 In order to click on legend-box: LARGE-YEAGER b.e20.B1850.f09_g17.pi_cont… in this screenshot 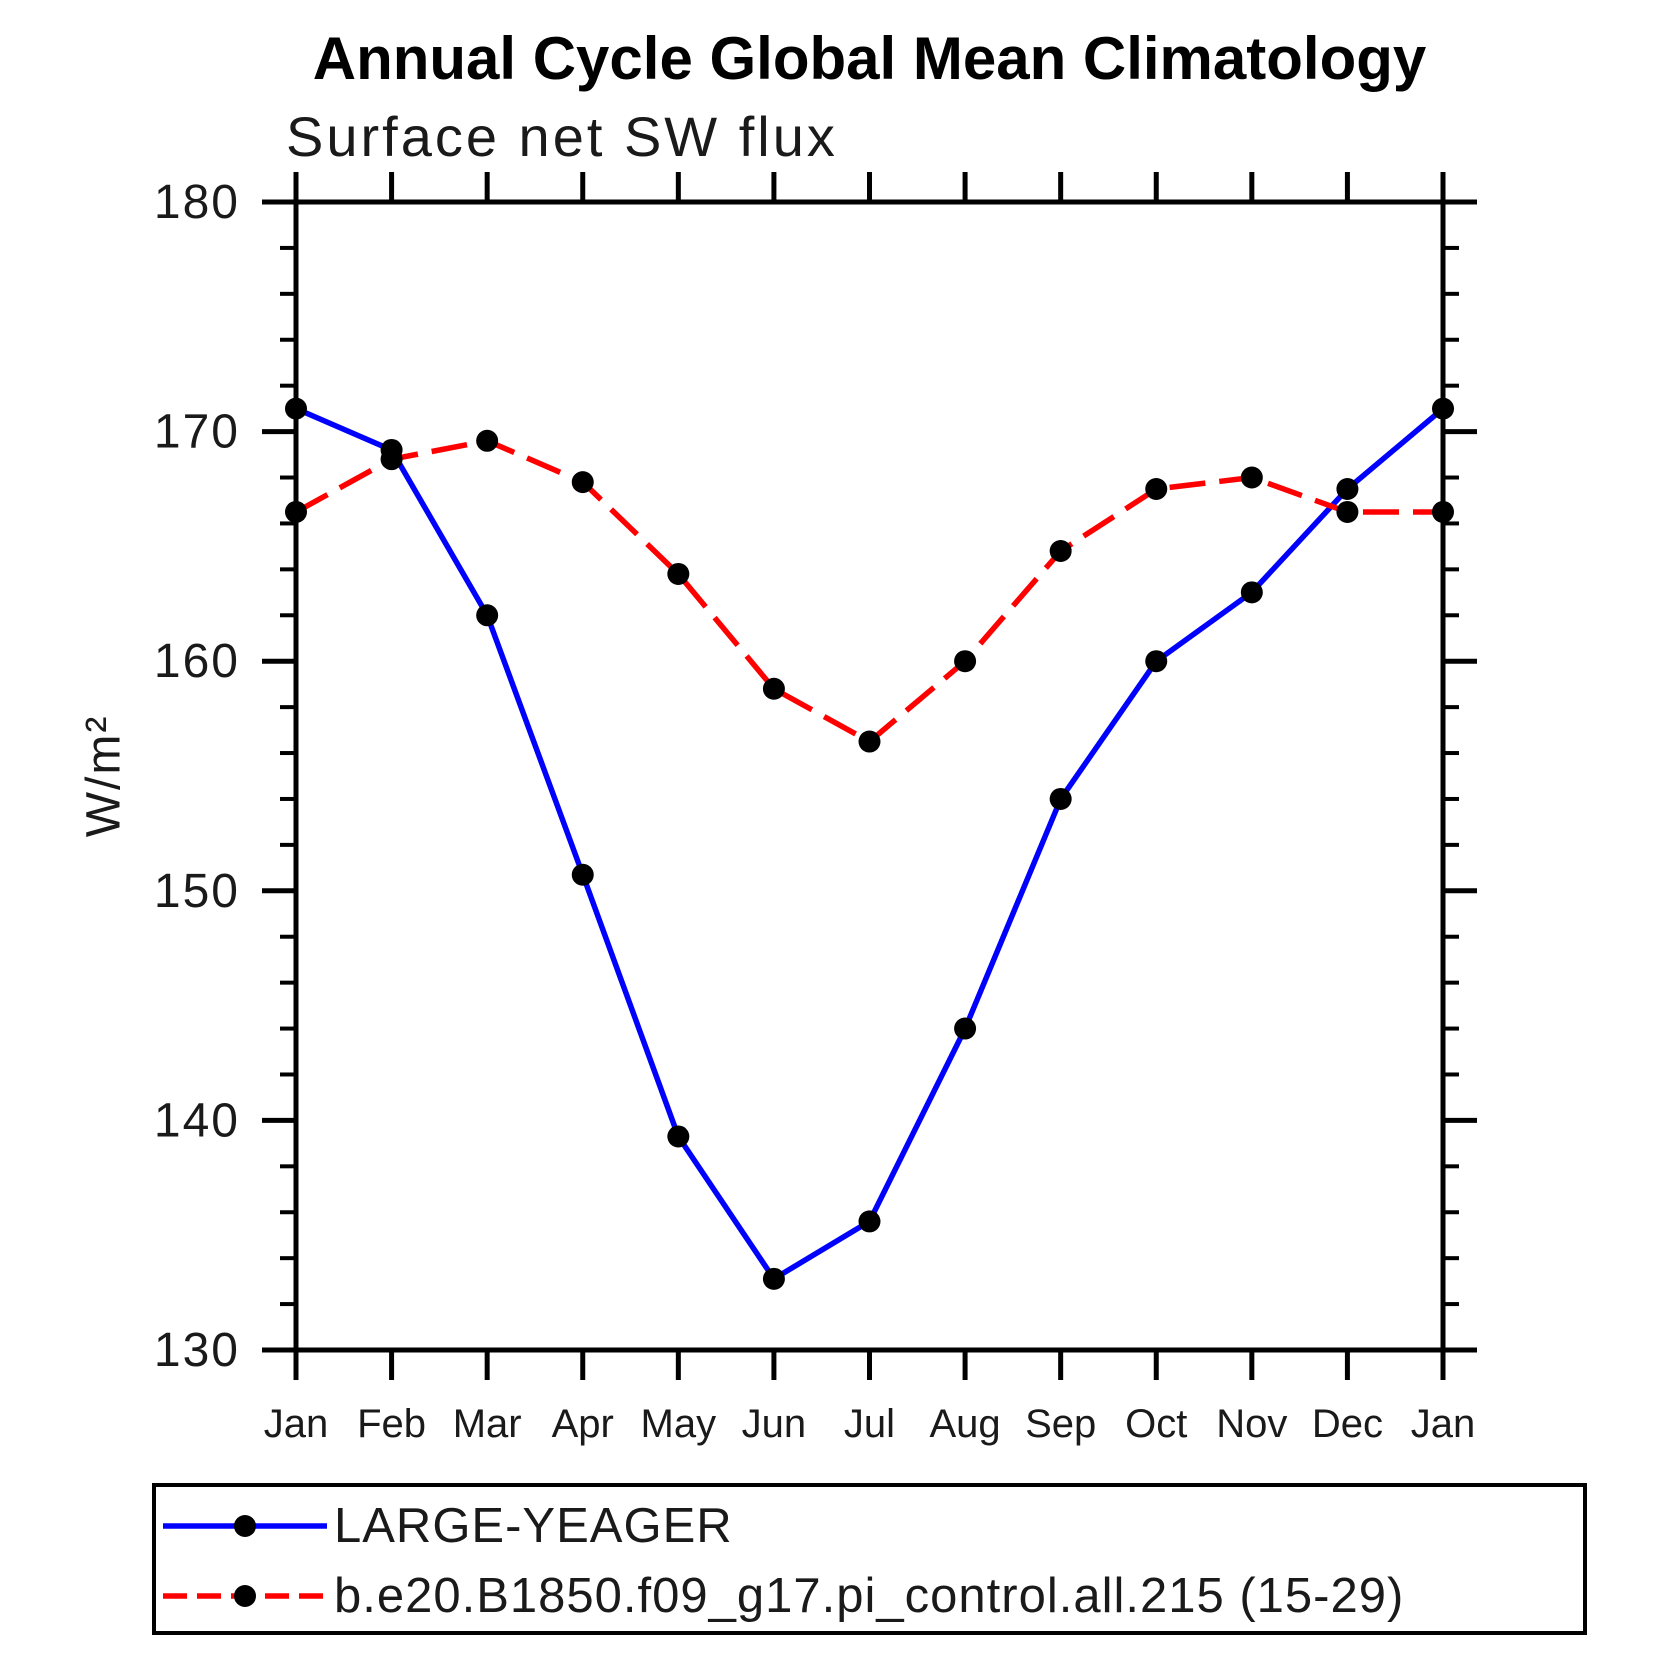, I will do `click(869, 1559)`.